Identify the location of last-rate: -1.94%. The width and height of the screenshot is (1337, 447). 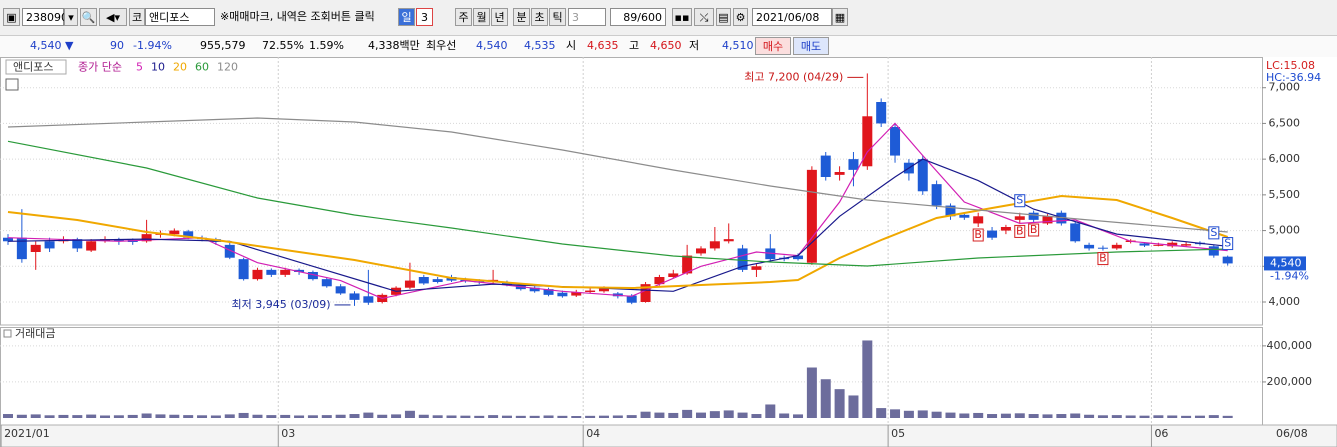
(1289, 275).